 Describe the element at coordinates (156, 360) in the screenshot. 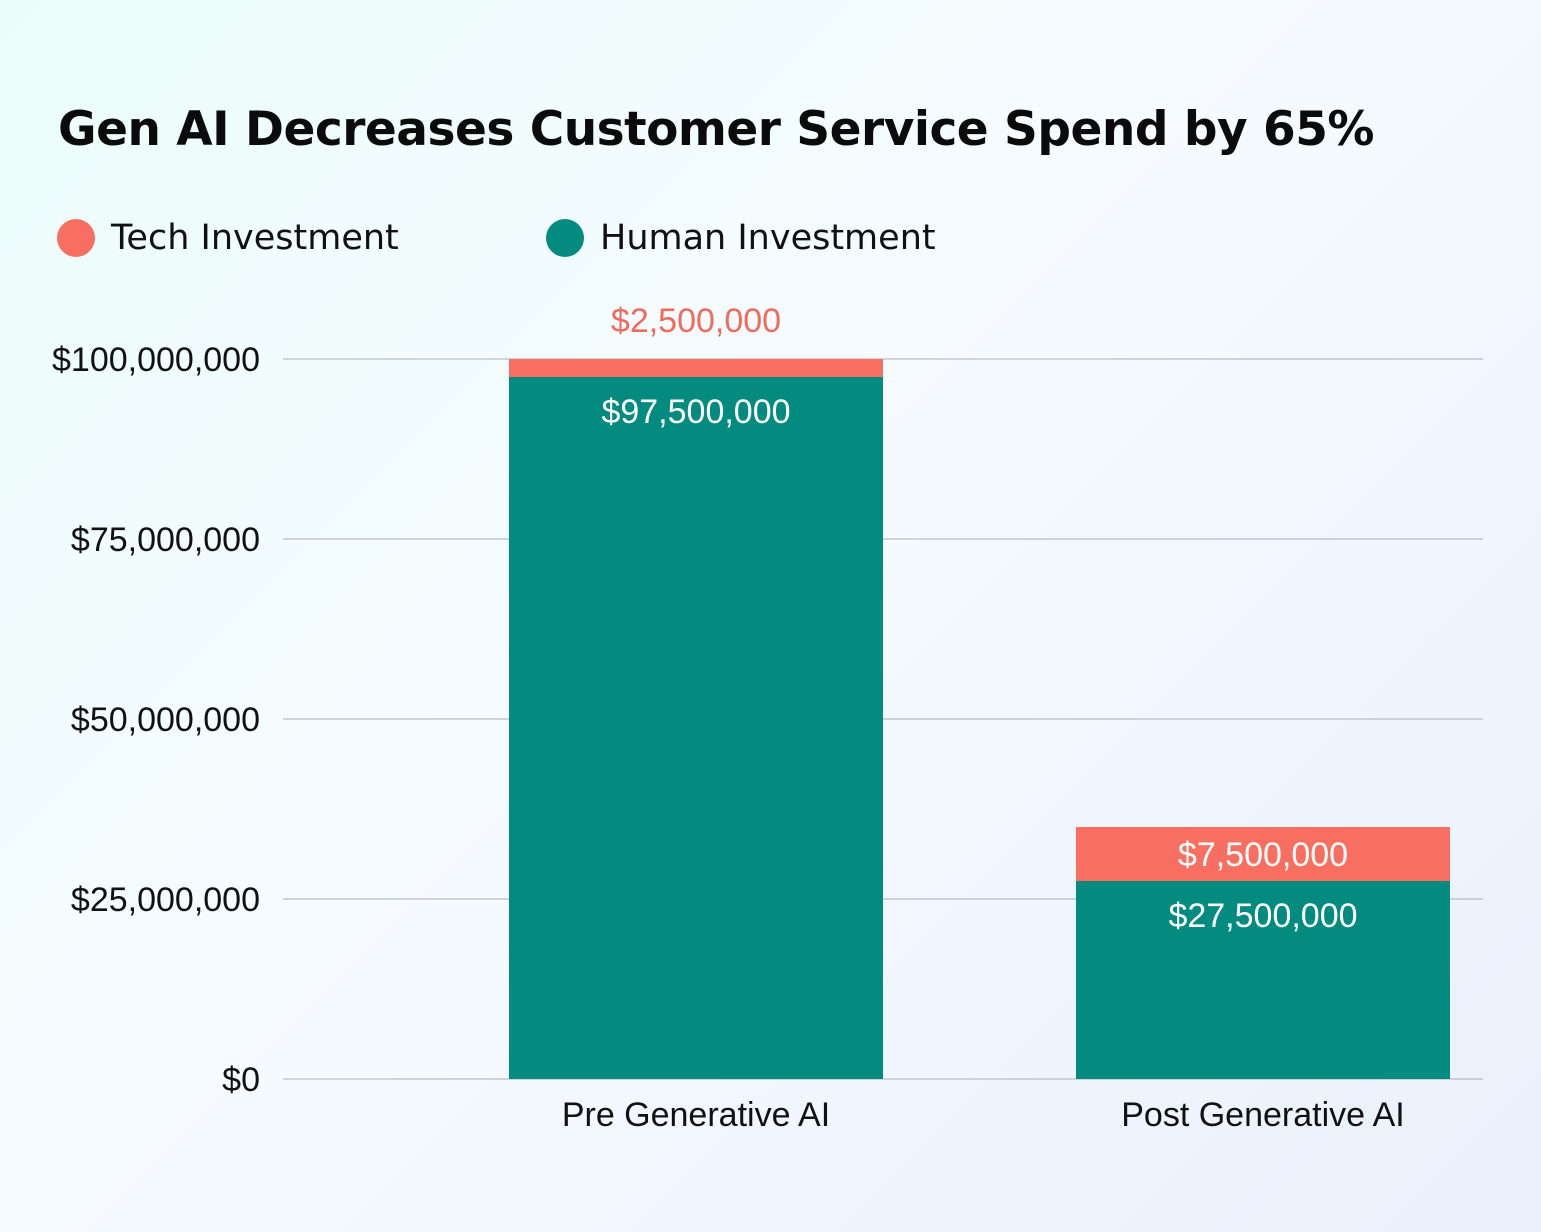

I see `y-tick-label: $100,000,000` at that location.